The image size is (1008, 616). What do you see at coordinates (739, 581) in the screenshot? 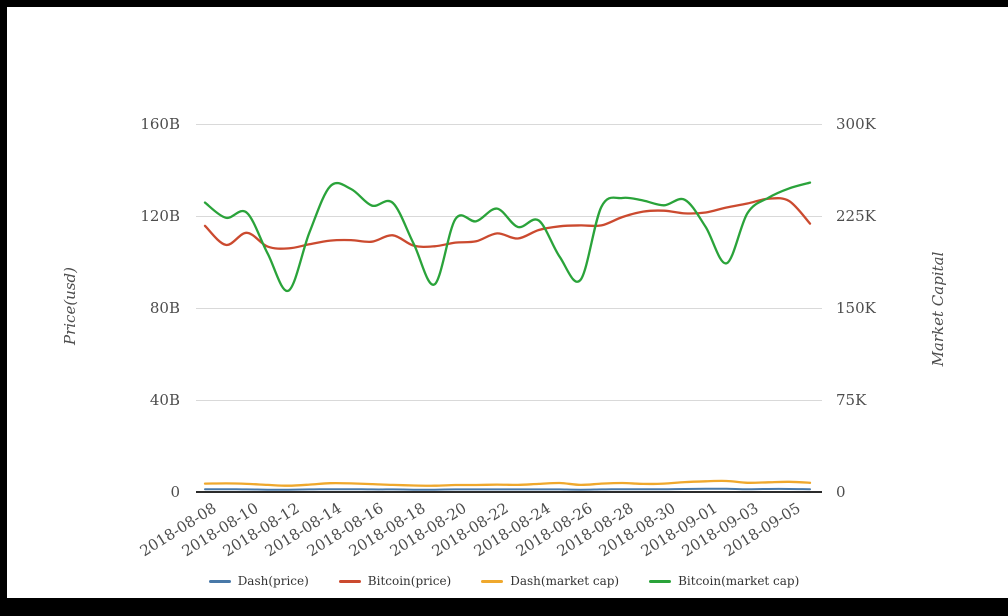
I see `legend-label: Bitcoin(market cap)` at bounding box center [739, 581].